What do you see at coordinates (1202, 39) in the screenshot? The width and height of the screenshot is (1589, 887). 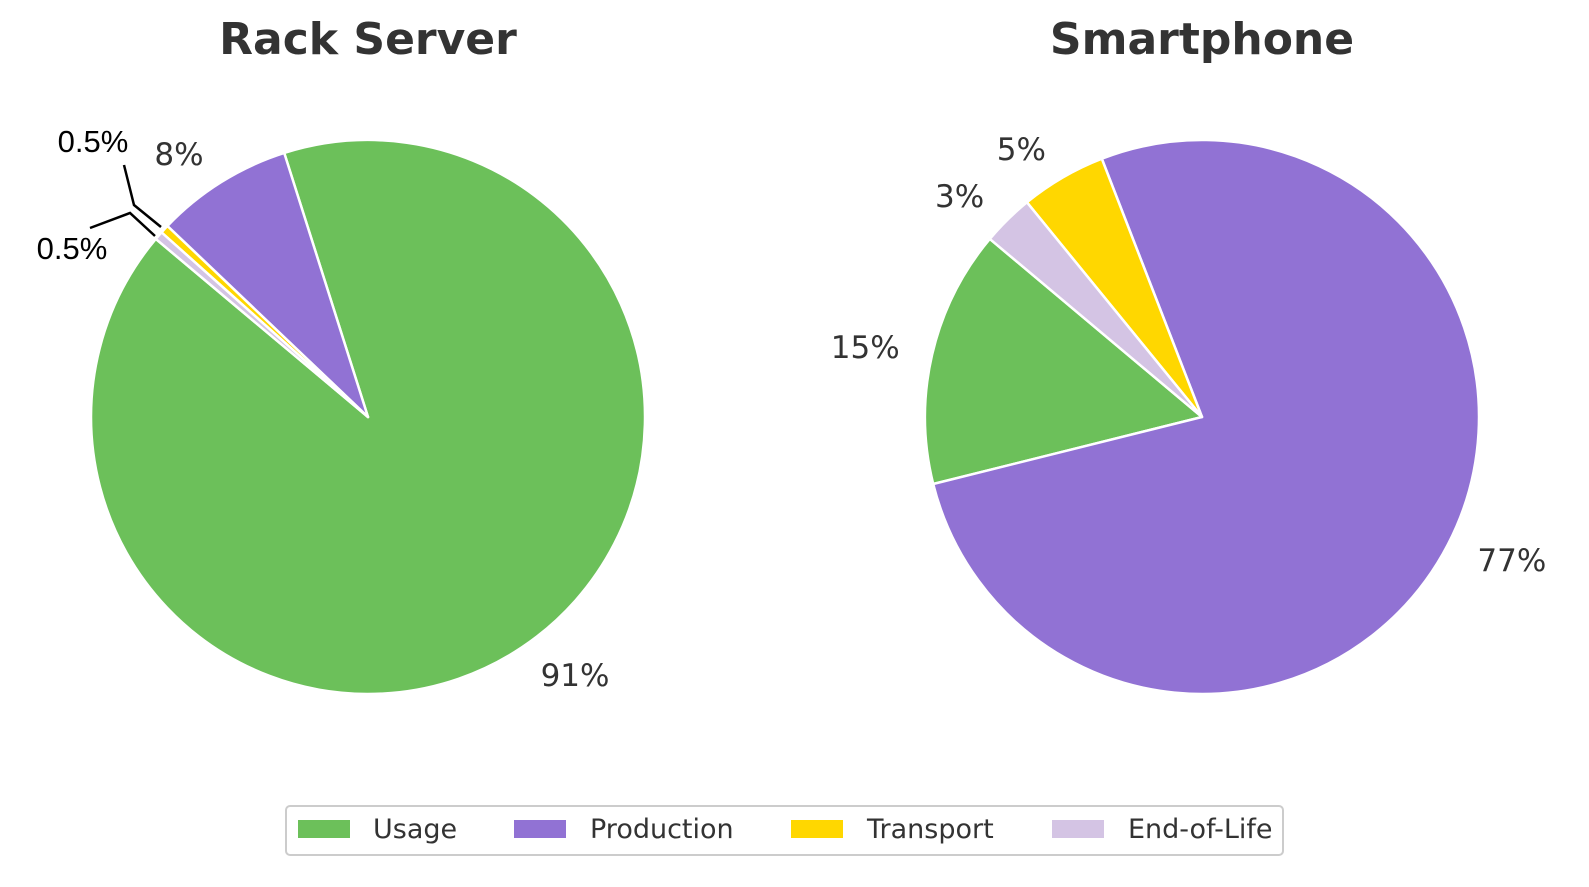 I see `chart-title-smartphone: Smartphone` at bounding box center [1202, 39].